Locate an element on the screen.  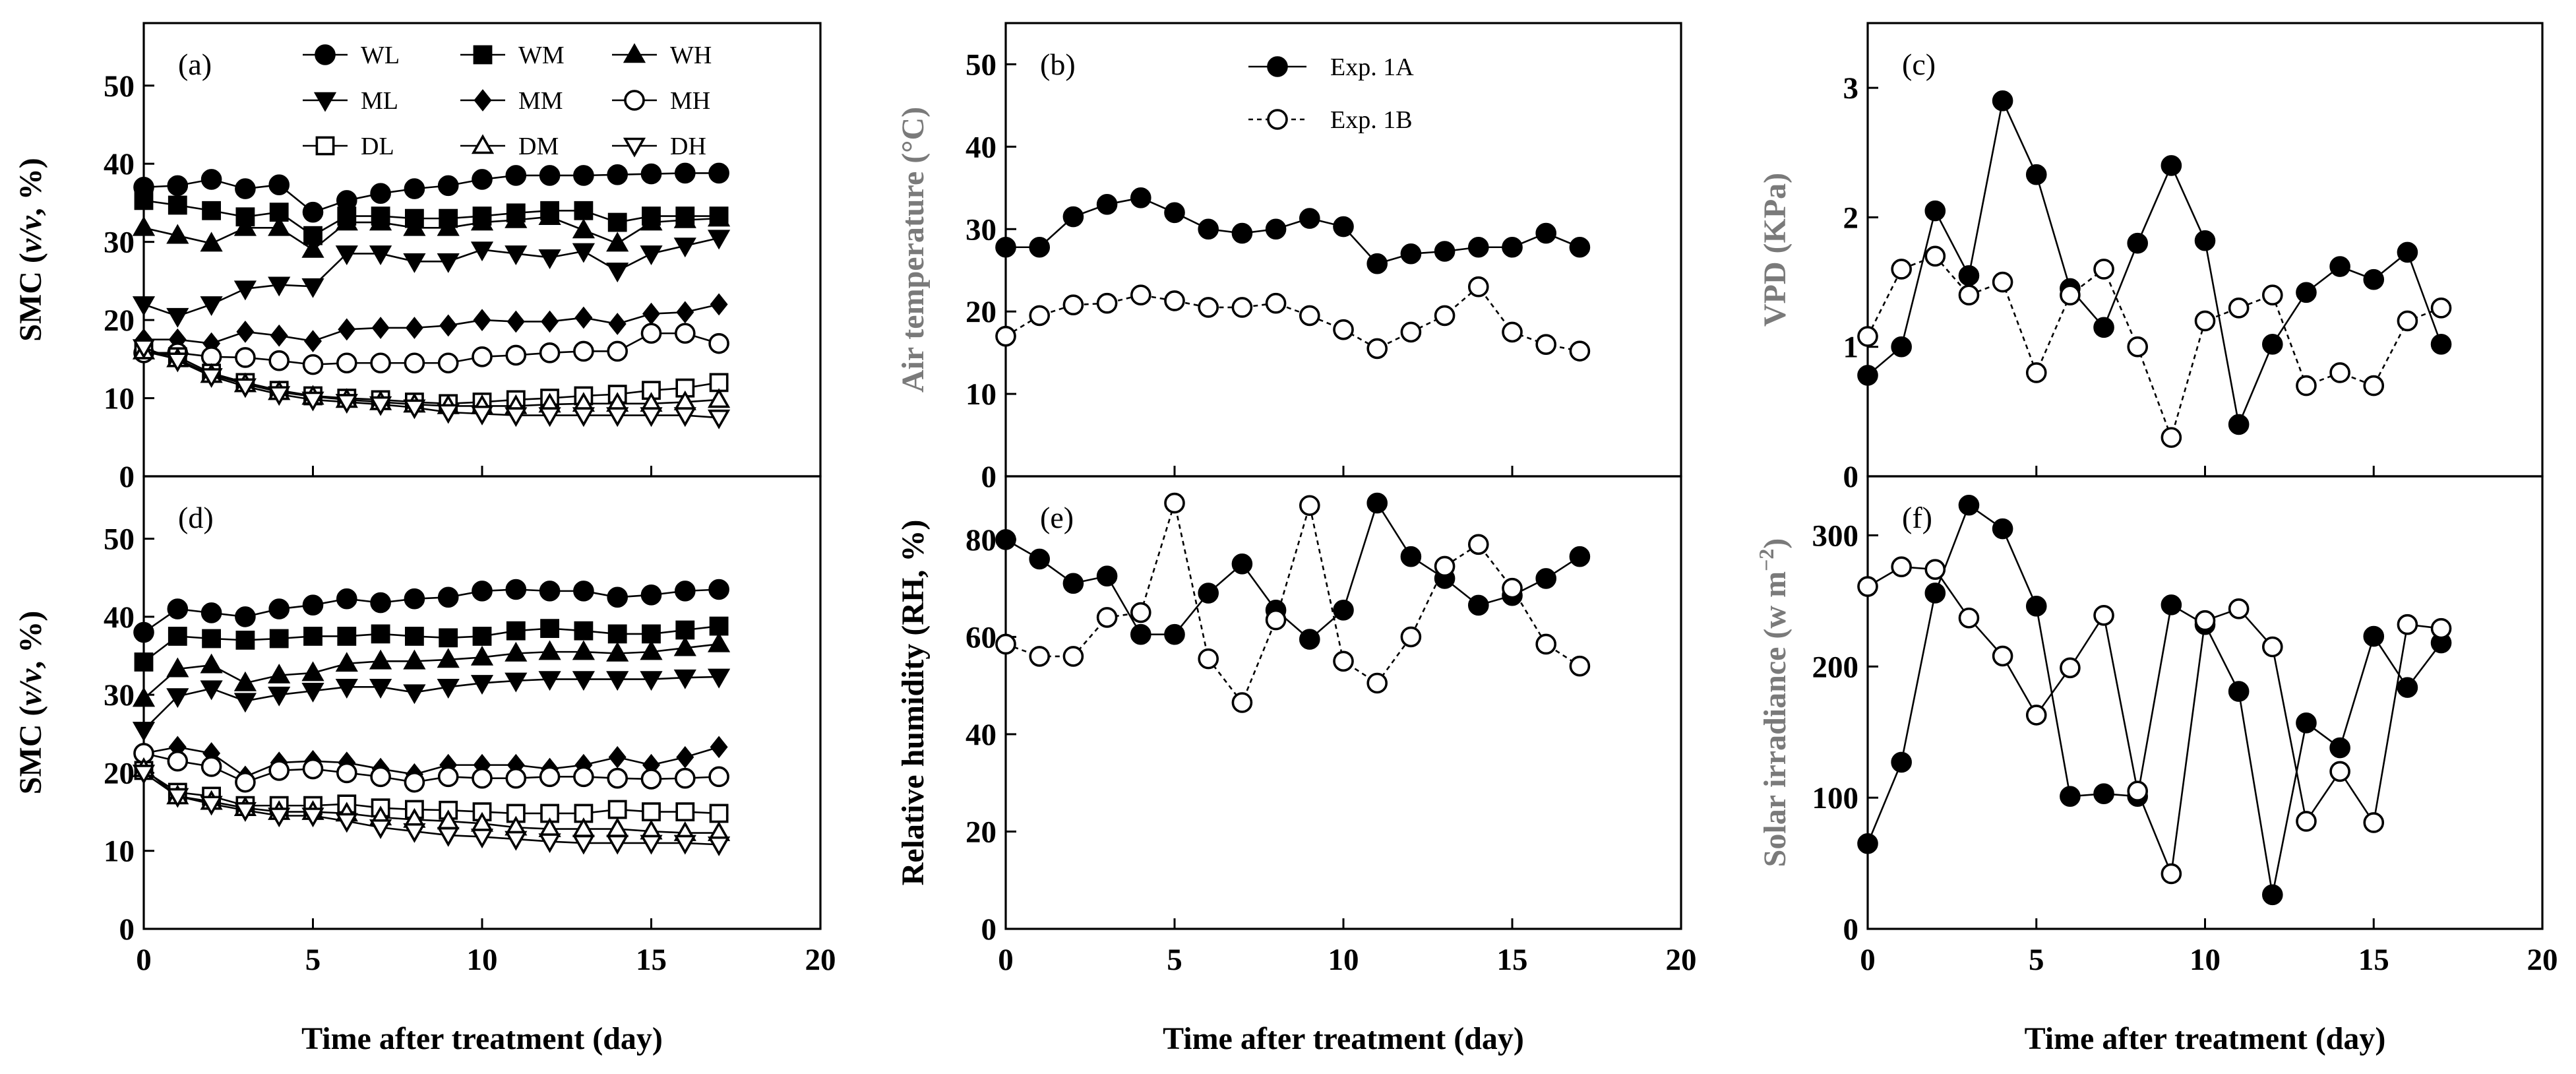
y-tick-label: 50 is located at coordinates (119, 87).